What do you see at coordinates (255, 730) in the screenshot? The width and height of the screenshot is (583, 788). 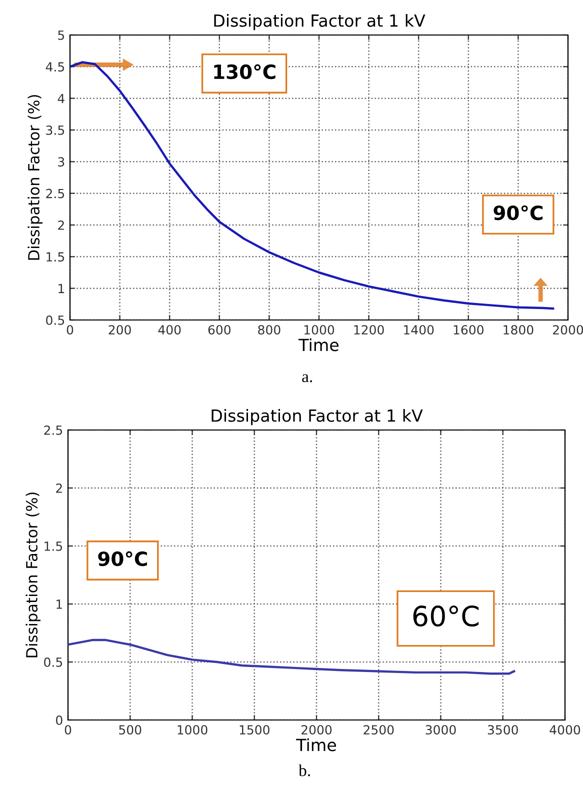 I see `x-tick-label: 1500` at bounding box center [255, 730].